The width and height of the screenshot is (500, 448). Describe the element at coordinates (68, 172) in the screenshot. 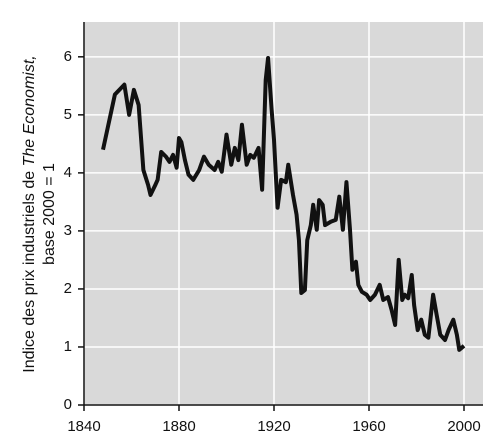

I see `y-tick-label: 4` at that location.